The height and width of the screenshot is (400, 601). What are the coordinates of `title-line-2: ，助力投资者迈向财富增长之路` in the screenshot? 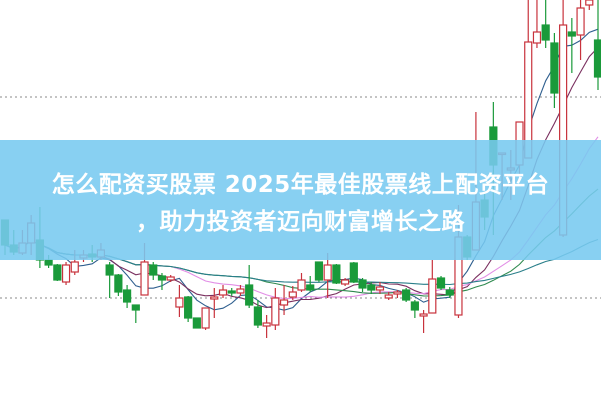 It's located at (300, 222).